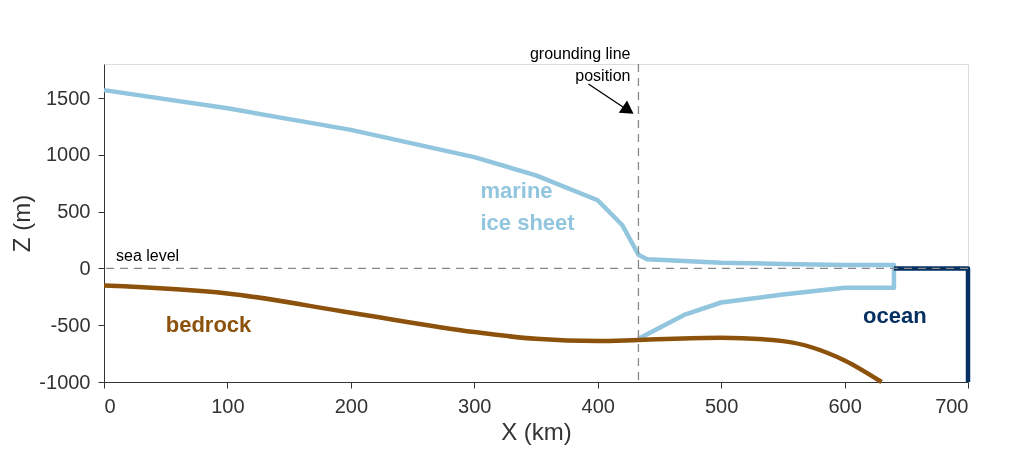  What do you see at coordinates (68, 97) in the screenshot?
I see `y-tick-label: 1500` at bounding box center [68, 97].